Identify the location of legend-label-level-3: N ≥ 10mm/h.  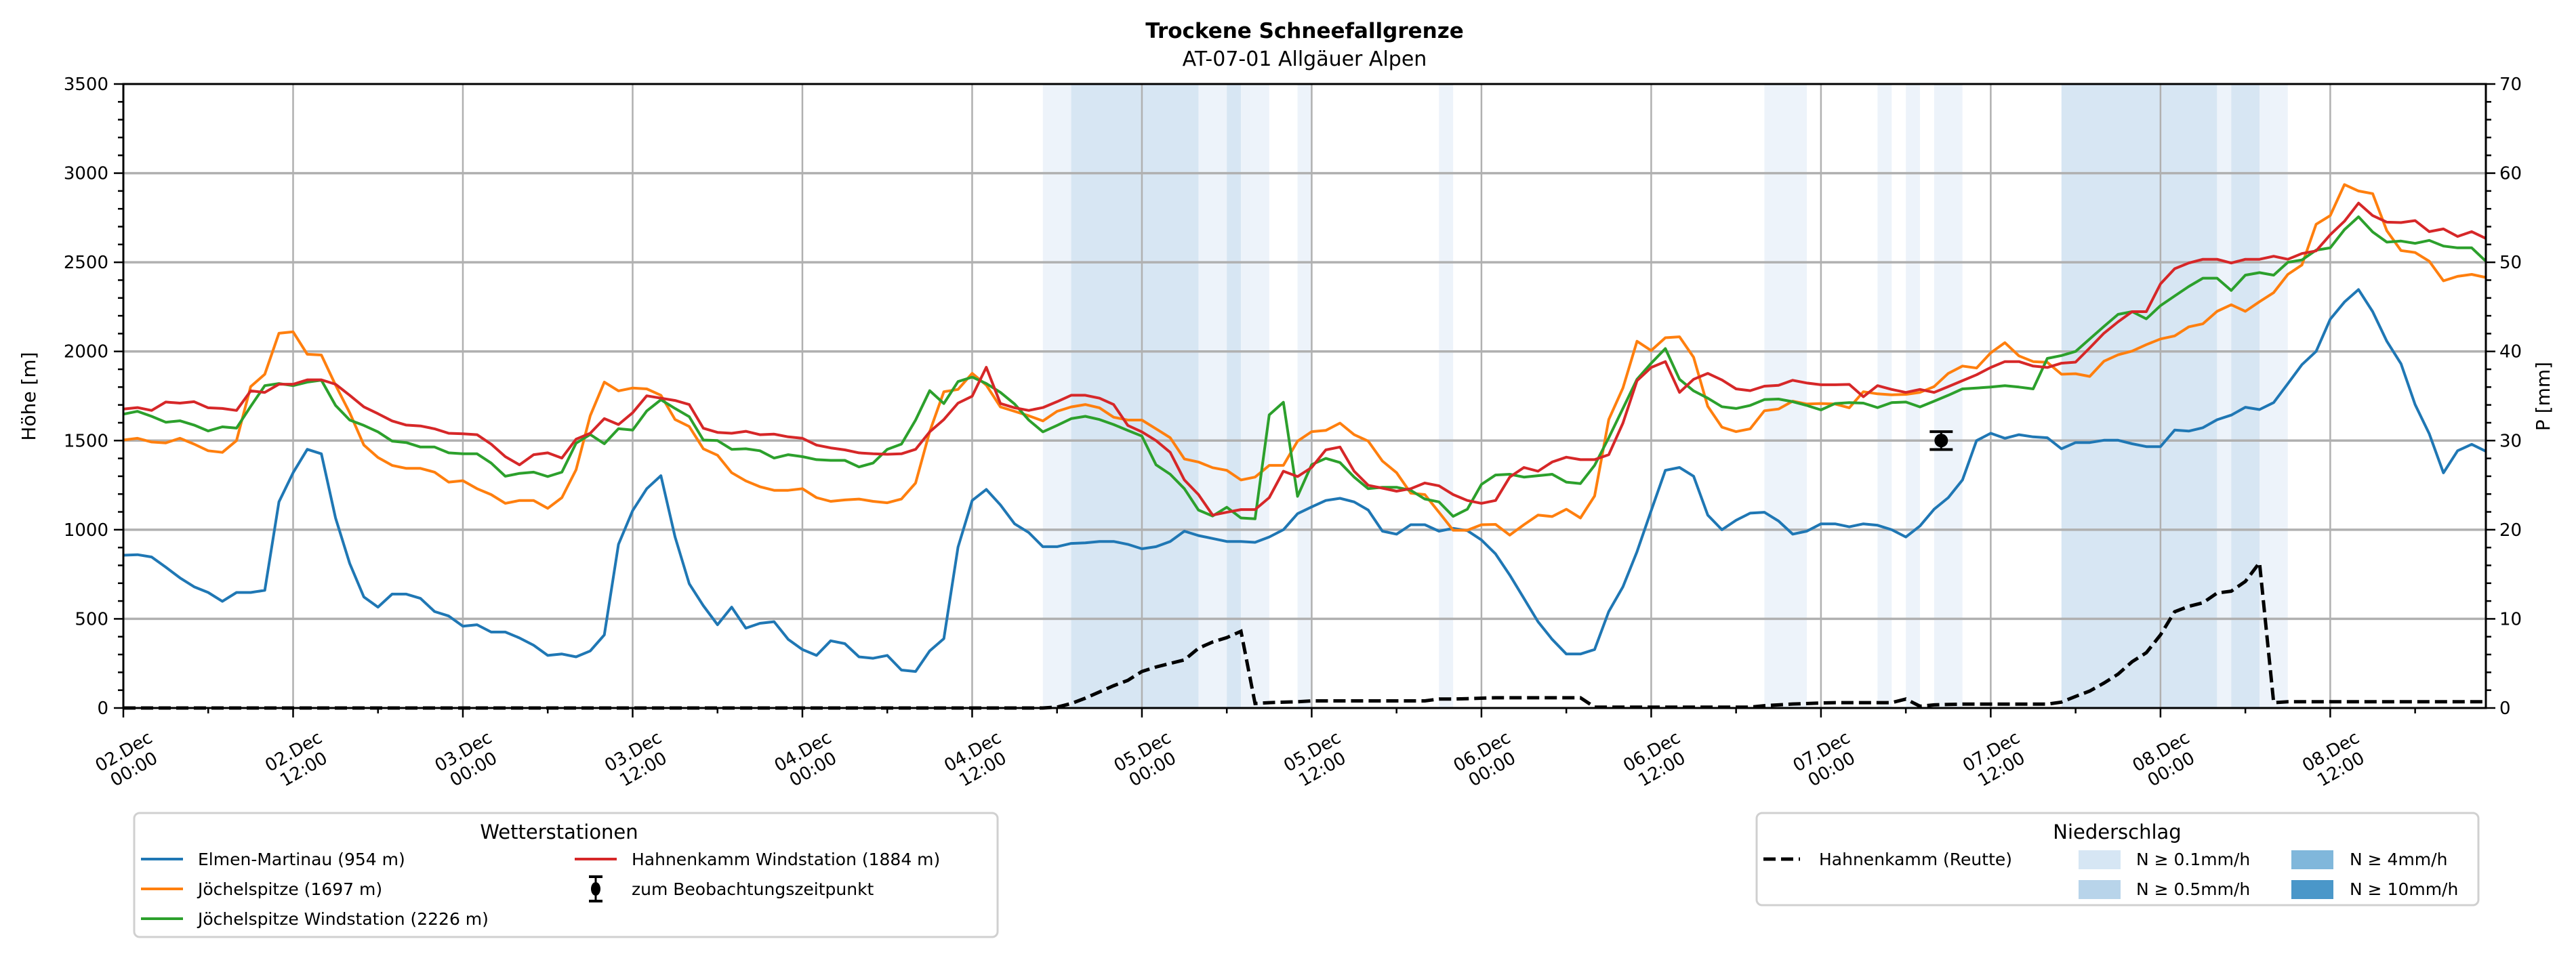
(2404, 889).